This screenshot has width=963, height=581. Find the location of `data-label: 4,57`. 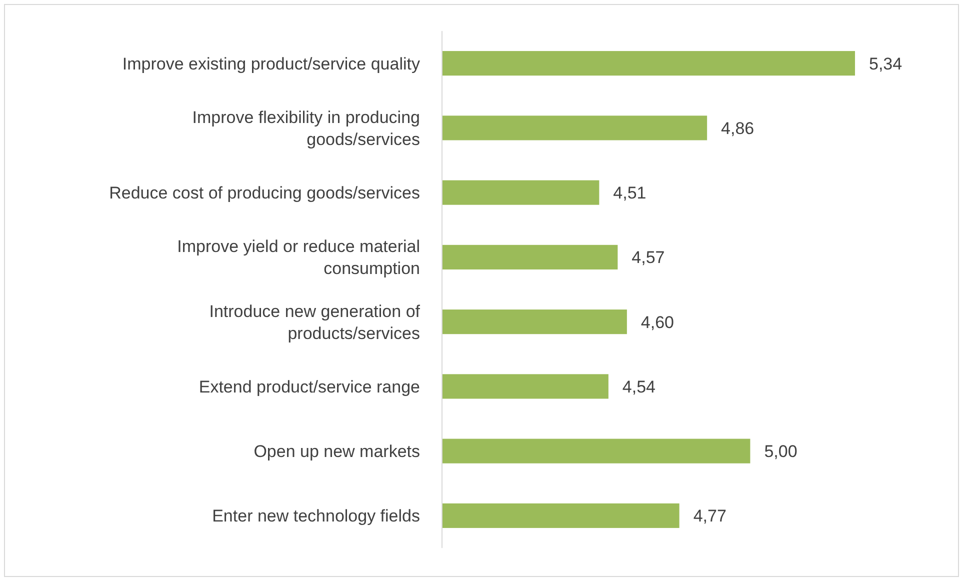

data-label: 4,57 is located at coordinates (648, 258).